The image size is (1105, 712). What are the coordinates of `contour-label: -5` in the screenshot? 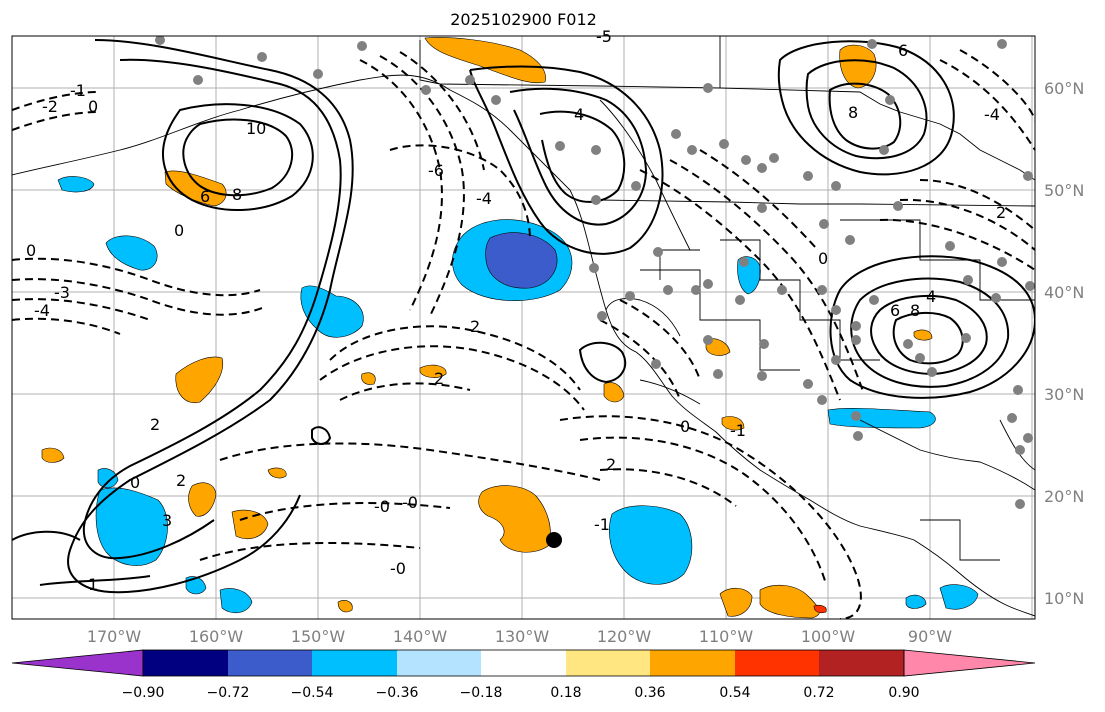 It's located at (604, 36).